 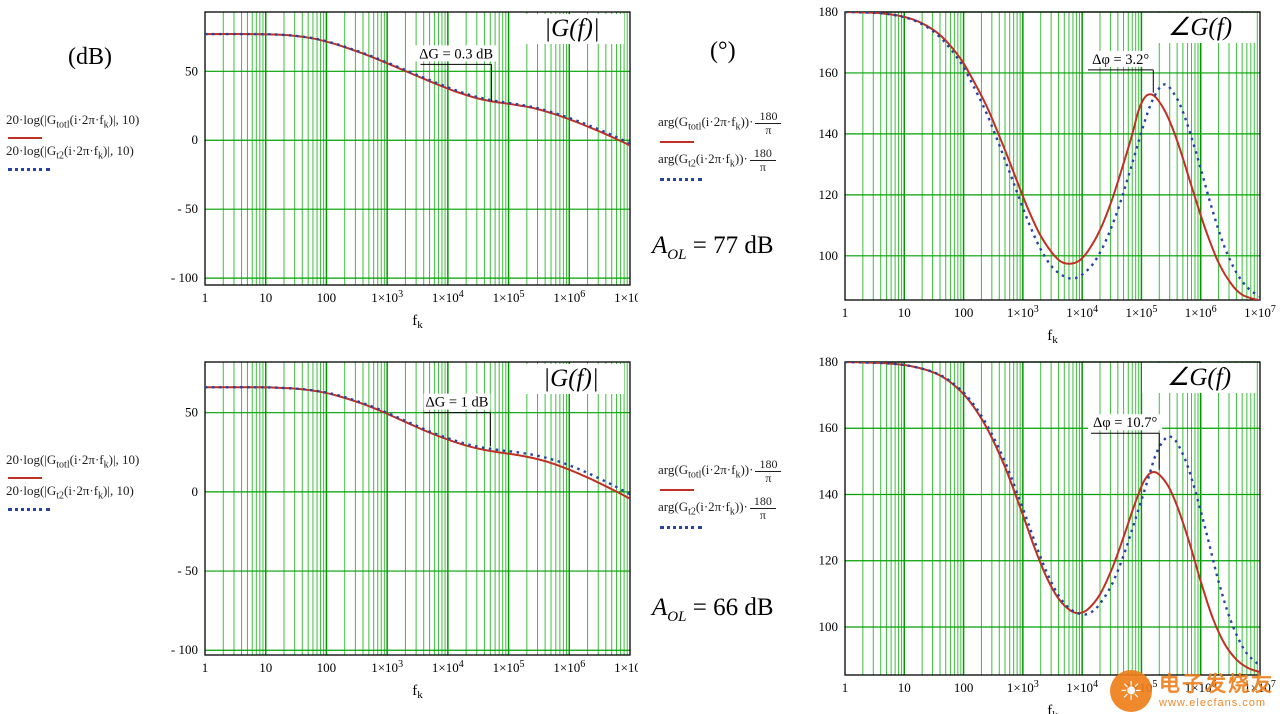 I want to click on delta-annotation-label: Δφ = 3.2°, so click(x=1120, y=60).